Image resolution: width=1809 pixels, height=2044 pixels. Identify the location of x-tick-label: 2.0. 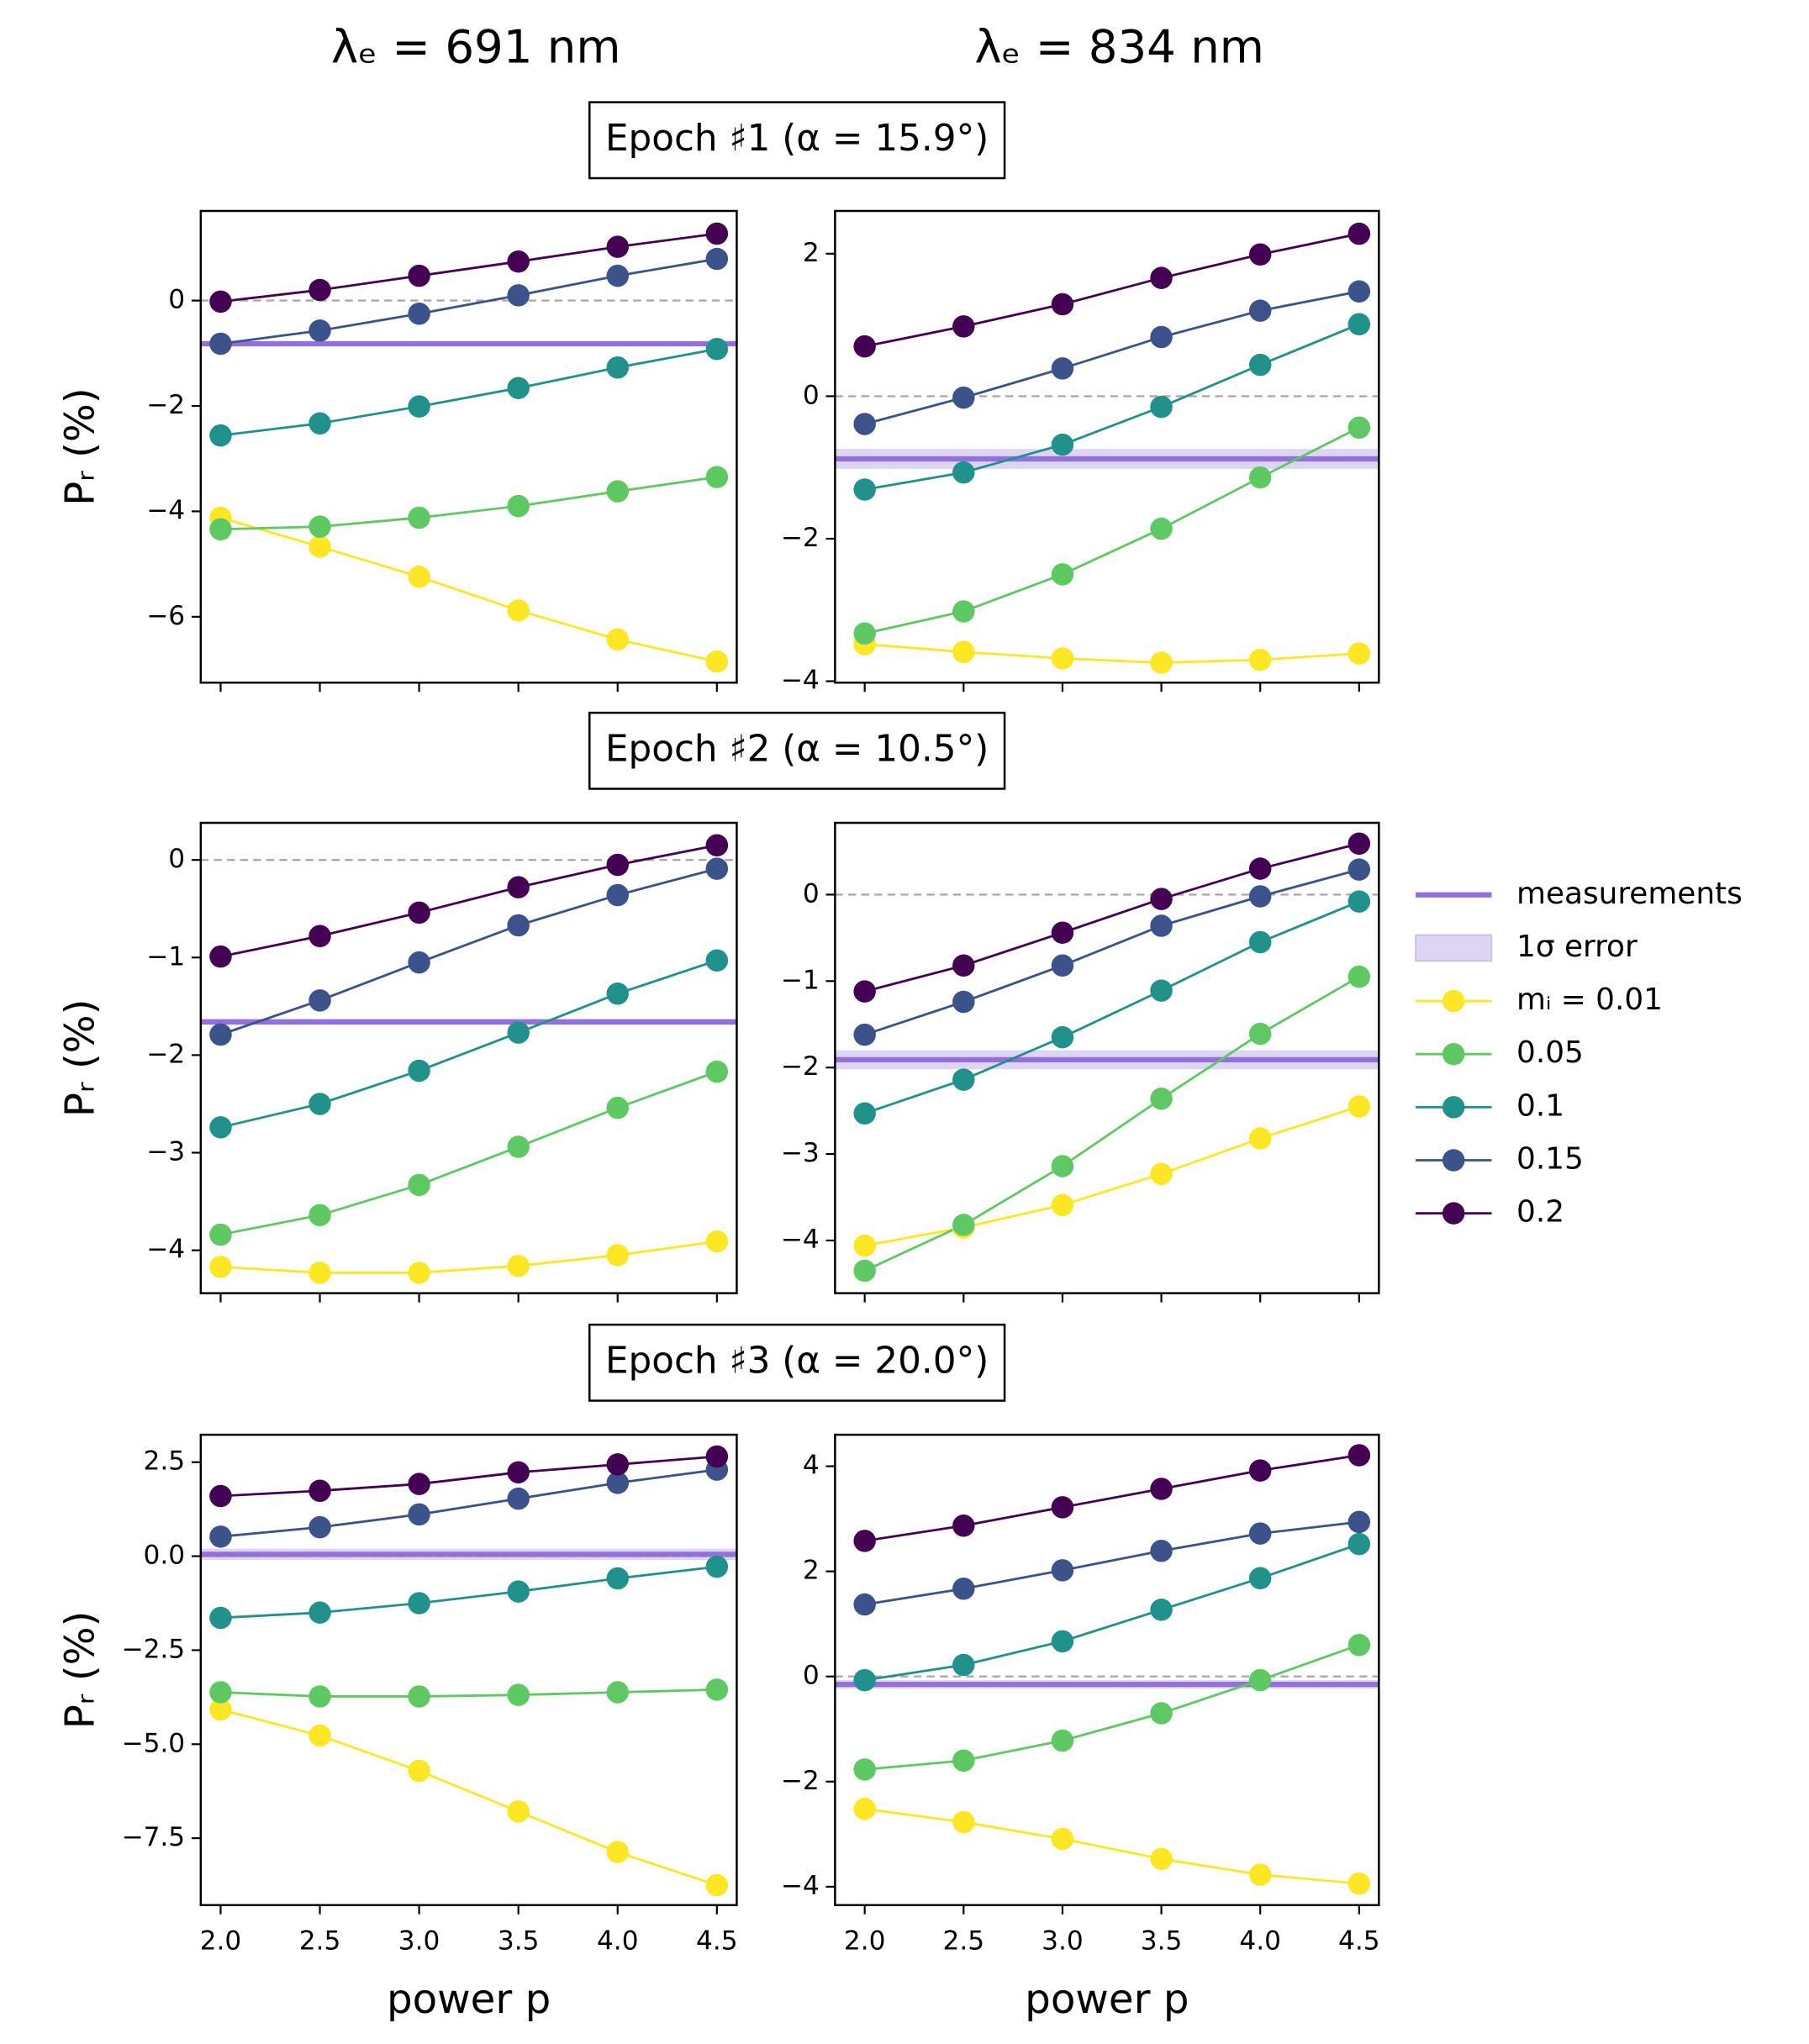
(865, 1940).